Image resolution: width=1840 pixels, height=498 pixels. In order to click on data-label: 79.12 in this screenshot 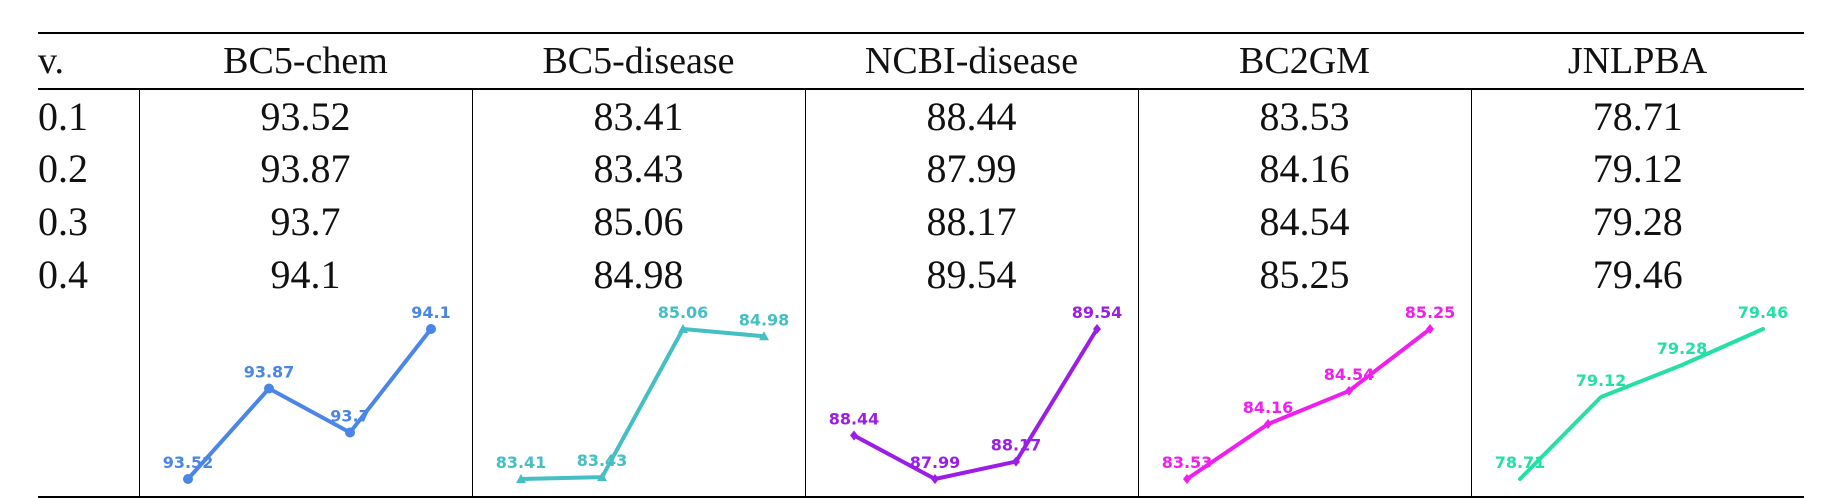, I will do `click(1600, 380)`.